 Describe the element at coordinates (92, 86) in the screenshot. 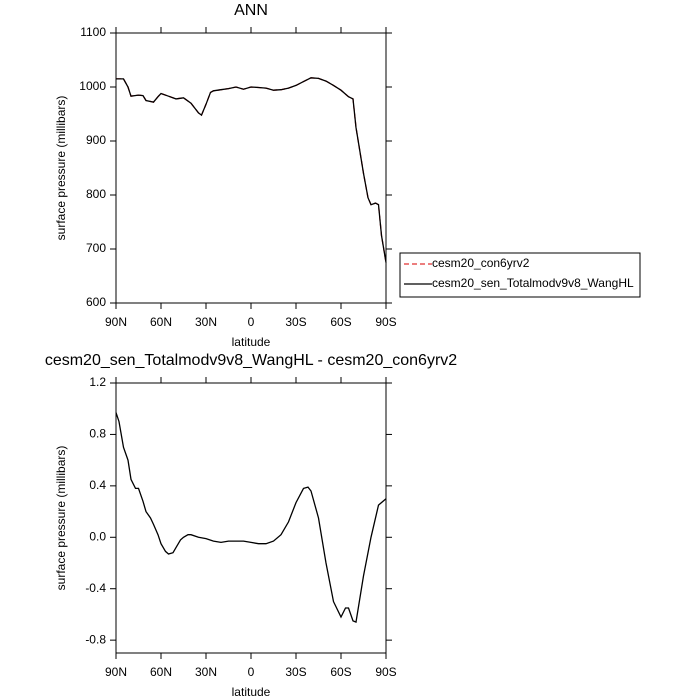

I see `y-tick-label: 1000` at that location.